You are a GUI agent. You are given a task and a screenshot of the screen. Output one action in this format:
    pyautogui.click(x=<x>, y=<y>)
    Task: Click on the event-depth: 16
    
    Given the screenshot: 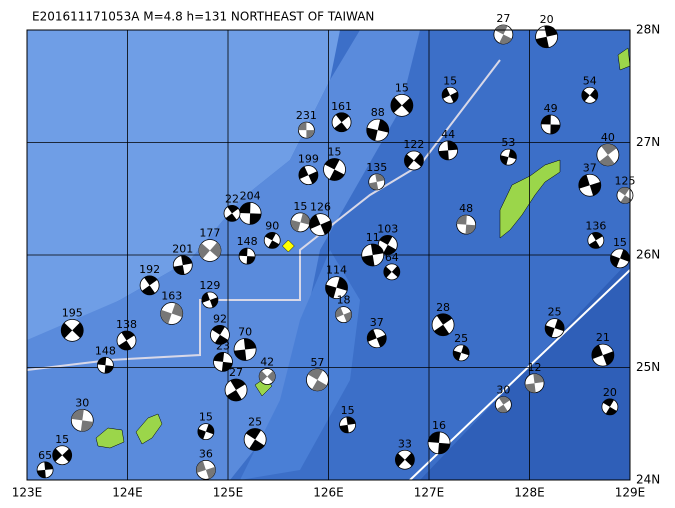 What is the action you would take?
    pyautogui.click(x=439, y=425)
    